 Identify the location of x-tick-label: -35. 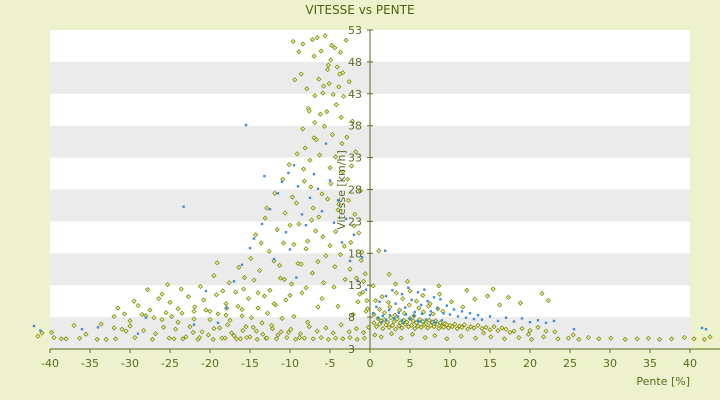
(90, 363).